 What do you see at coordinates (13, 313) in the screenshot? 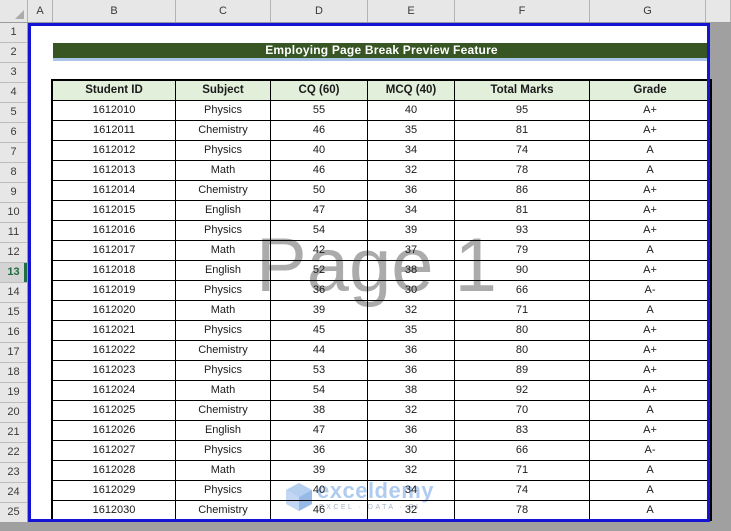
I see `row-header-cell: 15` at bounding box center [13, 313].